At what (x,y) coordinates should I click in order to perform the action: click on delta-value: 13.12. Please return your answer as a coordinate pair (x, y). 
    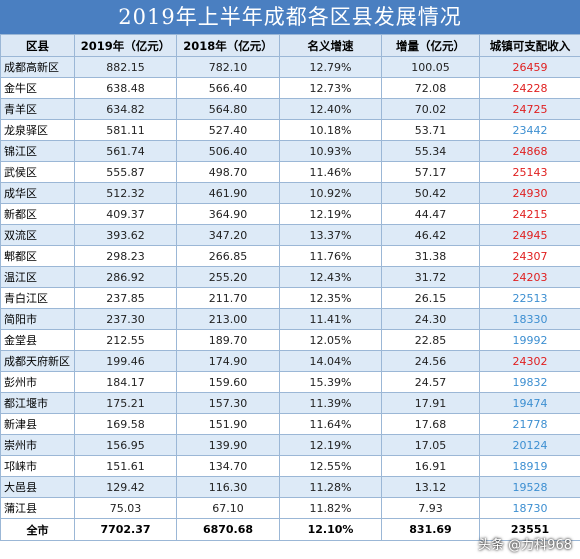
    Looking at the image, I should click on (430, 487).